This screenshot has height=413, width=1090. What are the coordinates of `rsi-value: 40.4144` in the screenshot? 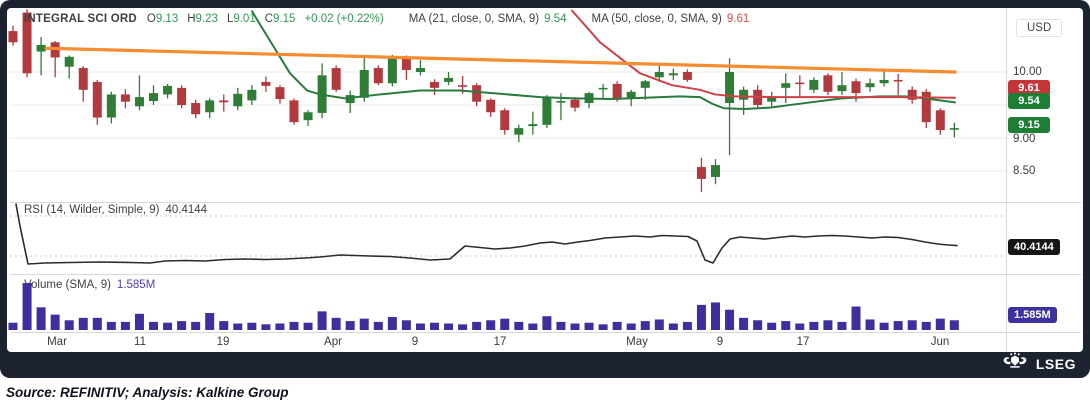 It's located at (186, 210).